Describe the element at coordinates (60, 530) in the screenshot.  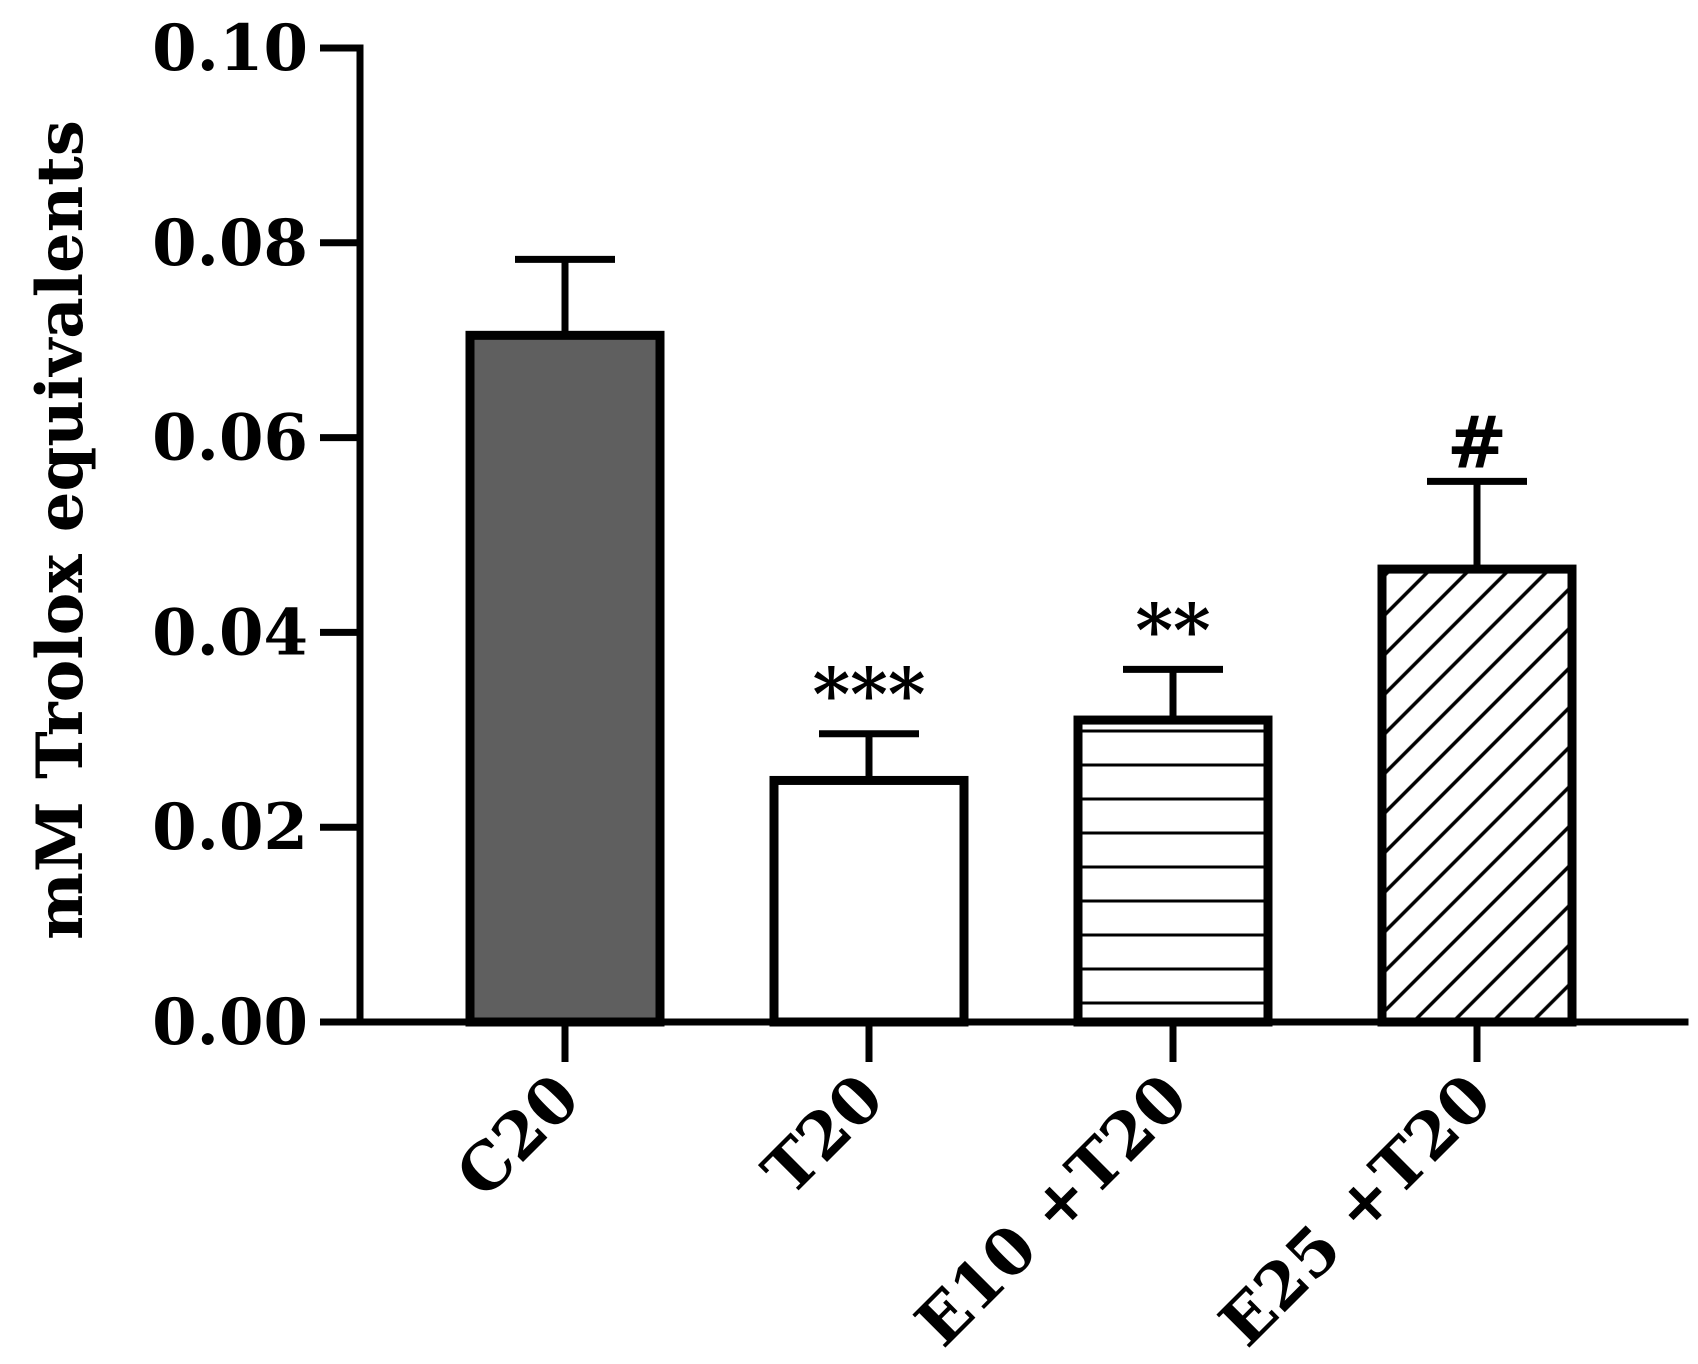
I see `y-axis-title: mM Trolox equivalents` at that location.